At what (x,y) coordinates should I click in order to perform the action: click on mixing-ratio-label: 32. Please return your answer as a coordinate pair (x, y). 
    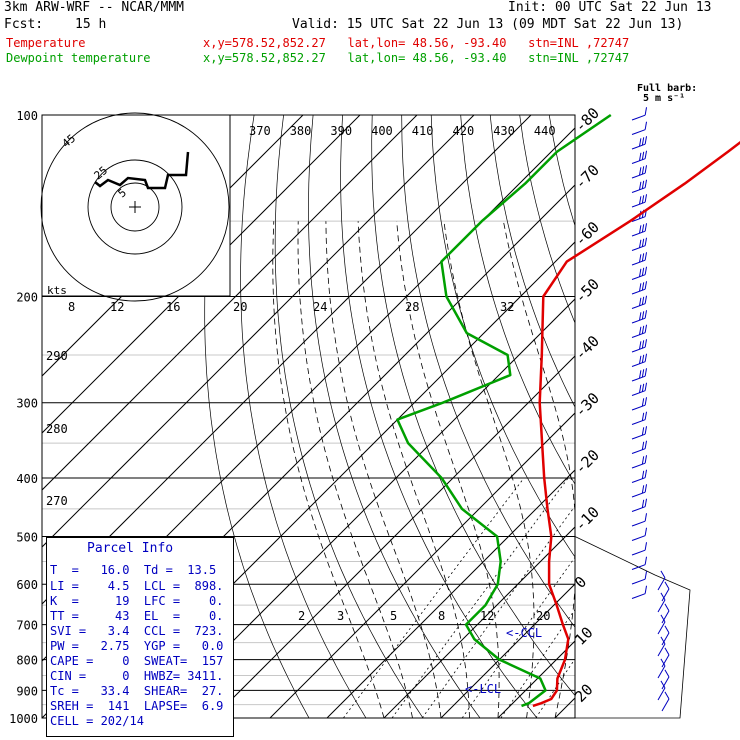
    Looking at the image, I should click on (507, 307).